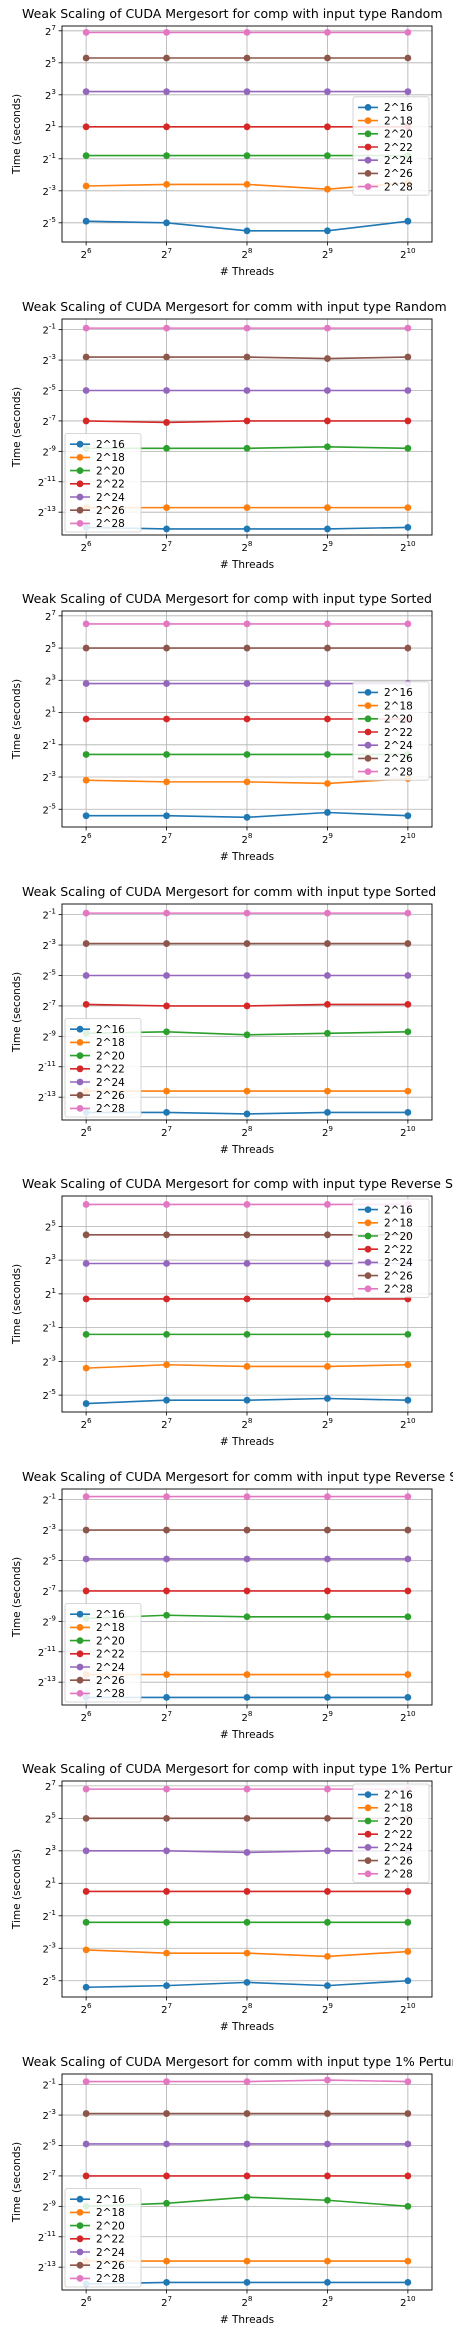 This screenshot has height=2340, width=453. What do you see at coordinates (398, 1835) in the screenshot?
I see `legend-label: 2^22` at bounding box center [398, 1835].